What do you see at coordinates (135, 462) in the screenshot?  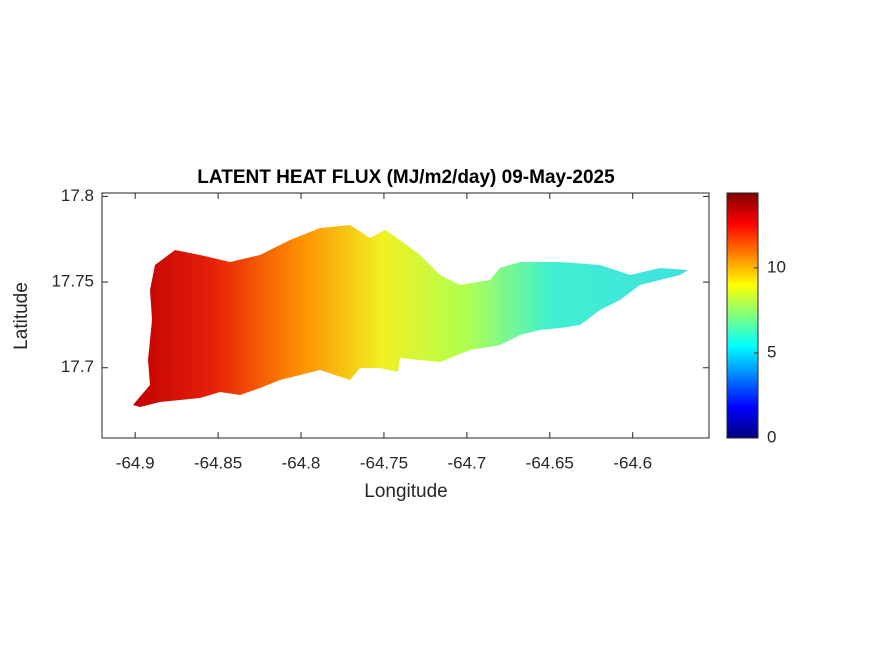 I see `x-tick-label: -64.9` at bounding box center [135, 462].